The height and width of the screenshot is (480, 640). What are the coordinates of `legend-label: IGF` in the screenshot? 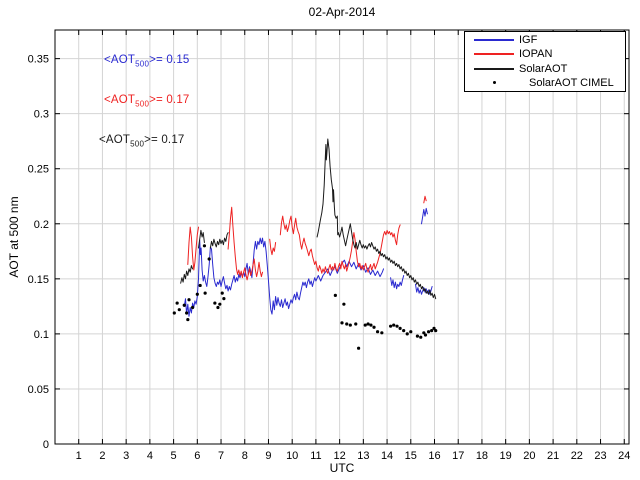 It's located at (528, 40).